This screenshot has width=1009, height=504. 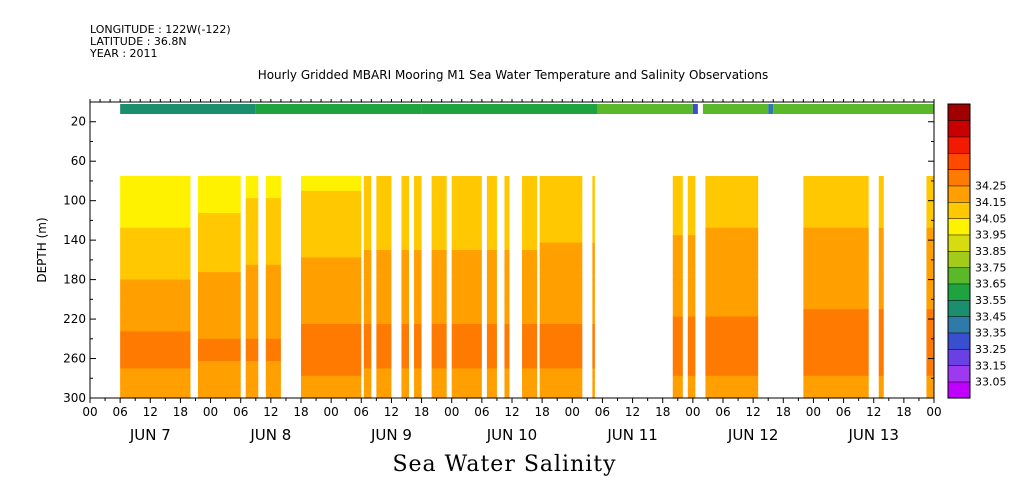 I want to click on surface-cell, so click(x=338, y=109).